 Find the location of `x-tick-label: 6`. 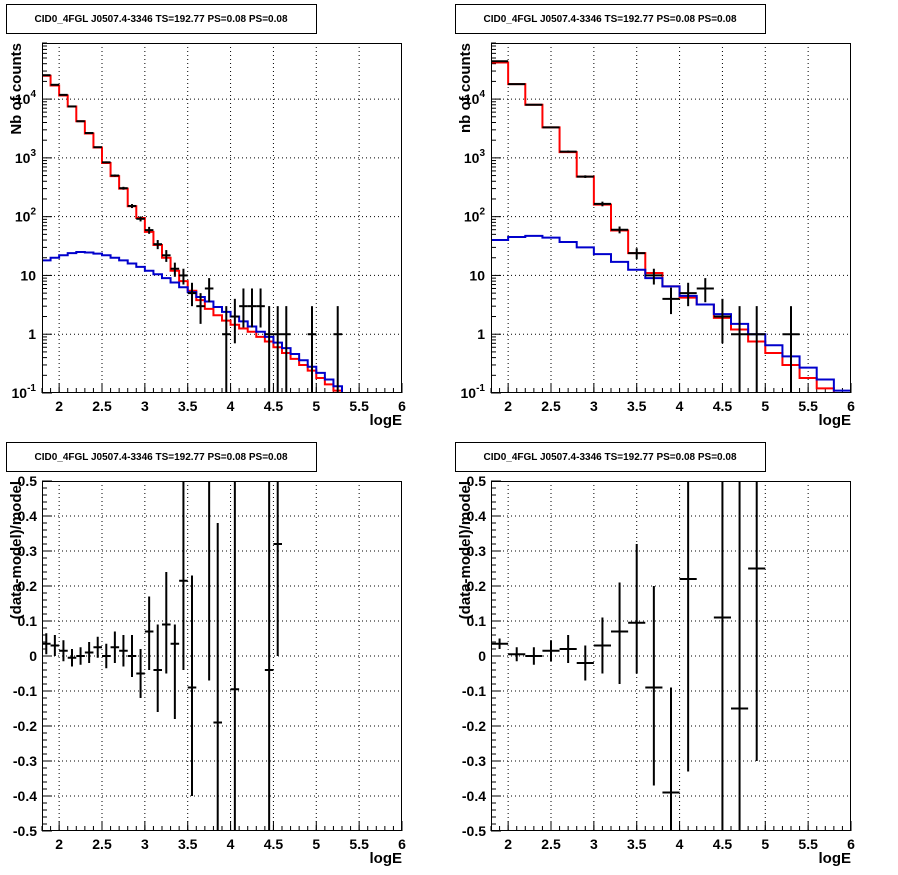

x-tick-label: 6 is located at coordinates (851, 406).